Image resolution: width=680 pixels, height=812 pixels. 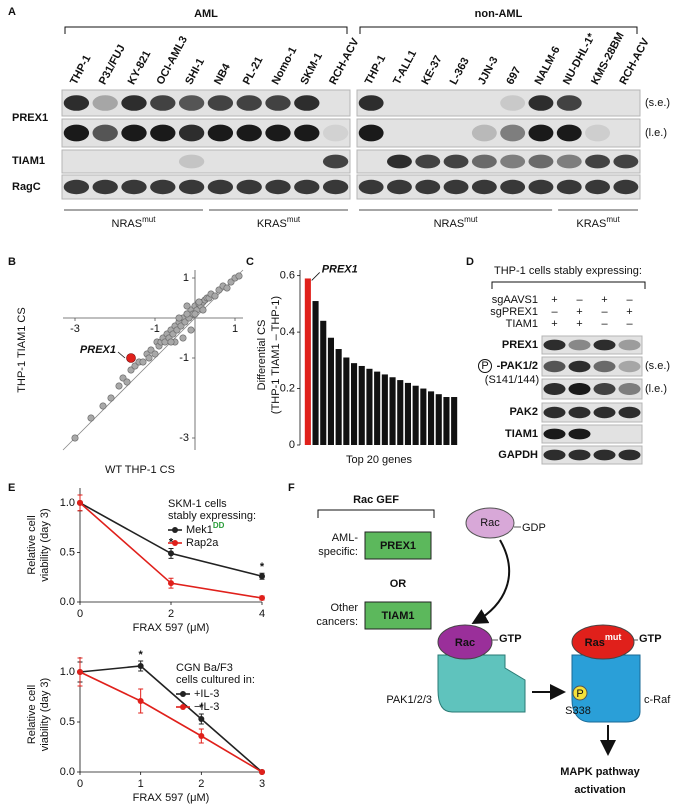 What do you see at coordinates (604, 324) in the screenshot?
I see `condition-sign: –` at bounding box center [604, 324].